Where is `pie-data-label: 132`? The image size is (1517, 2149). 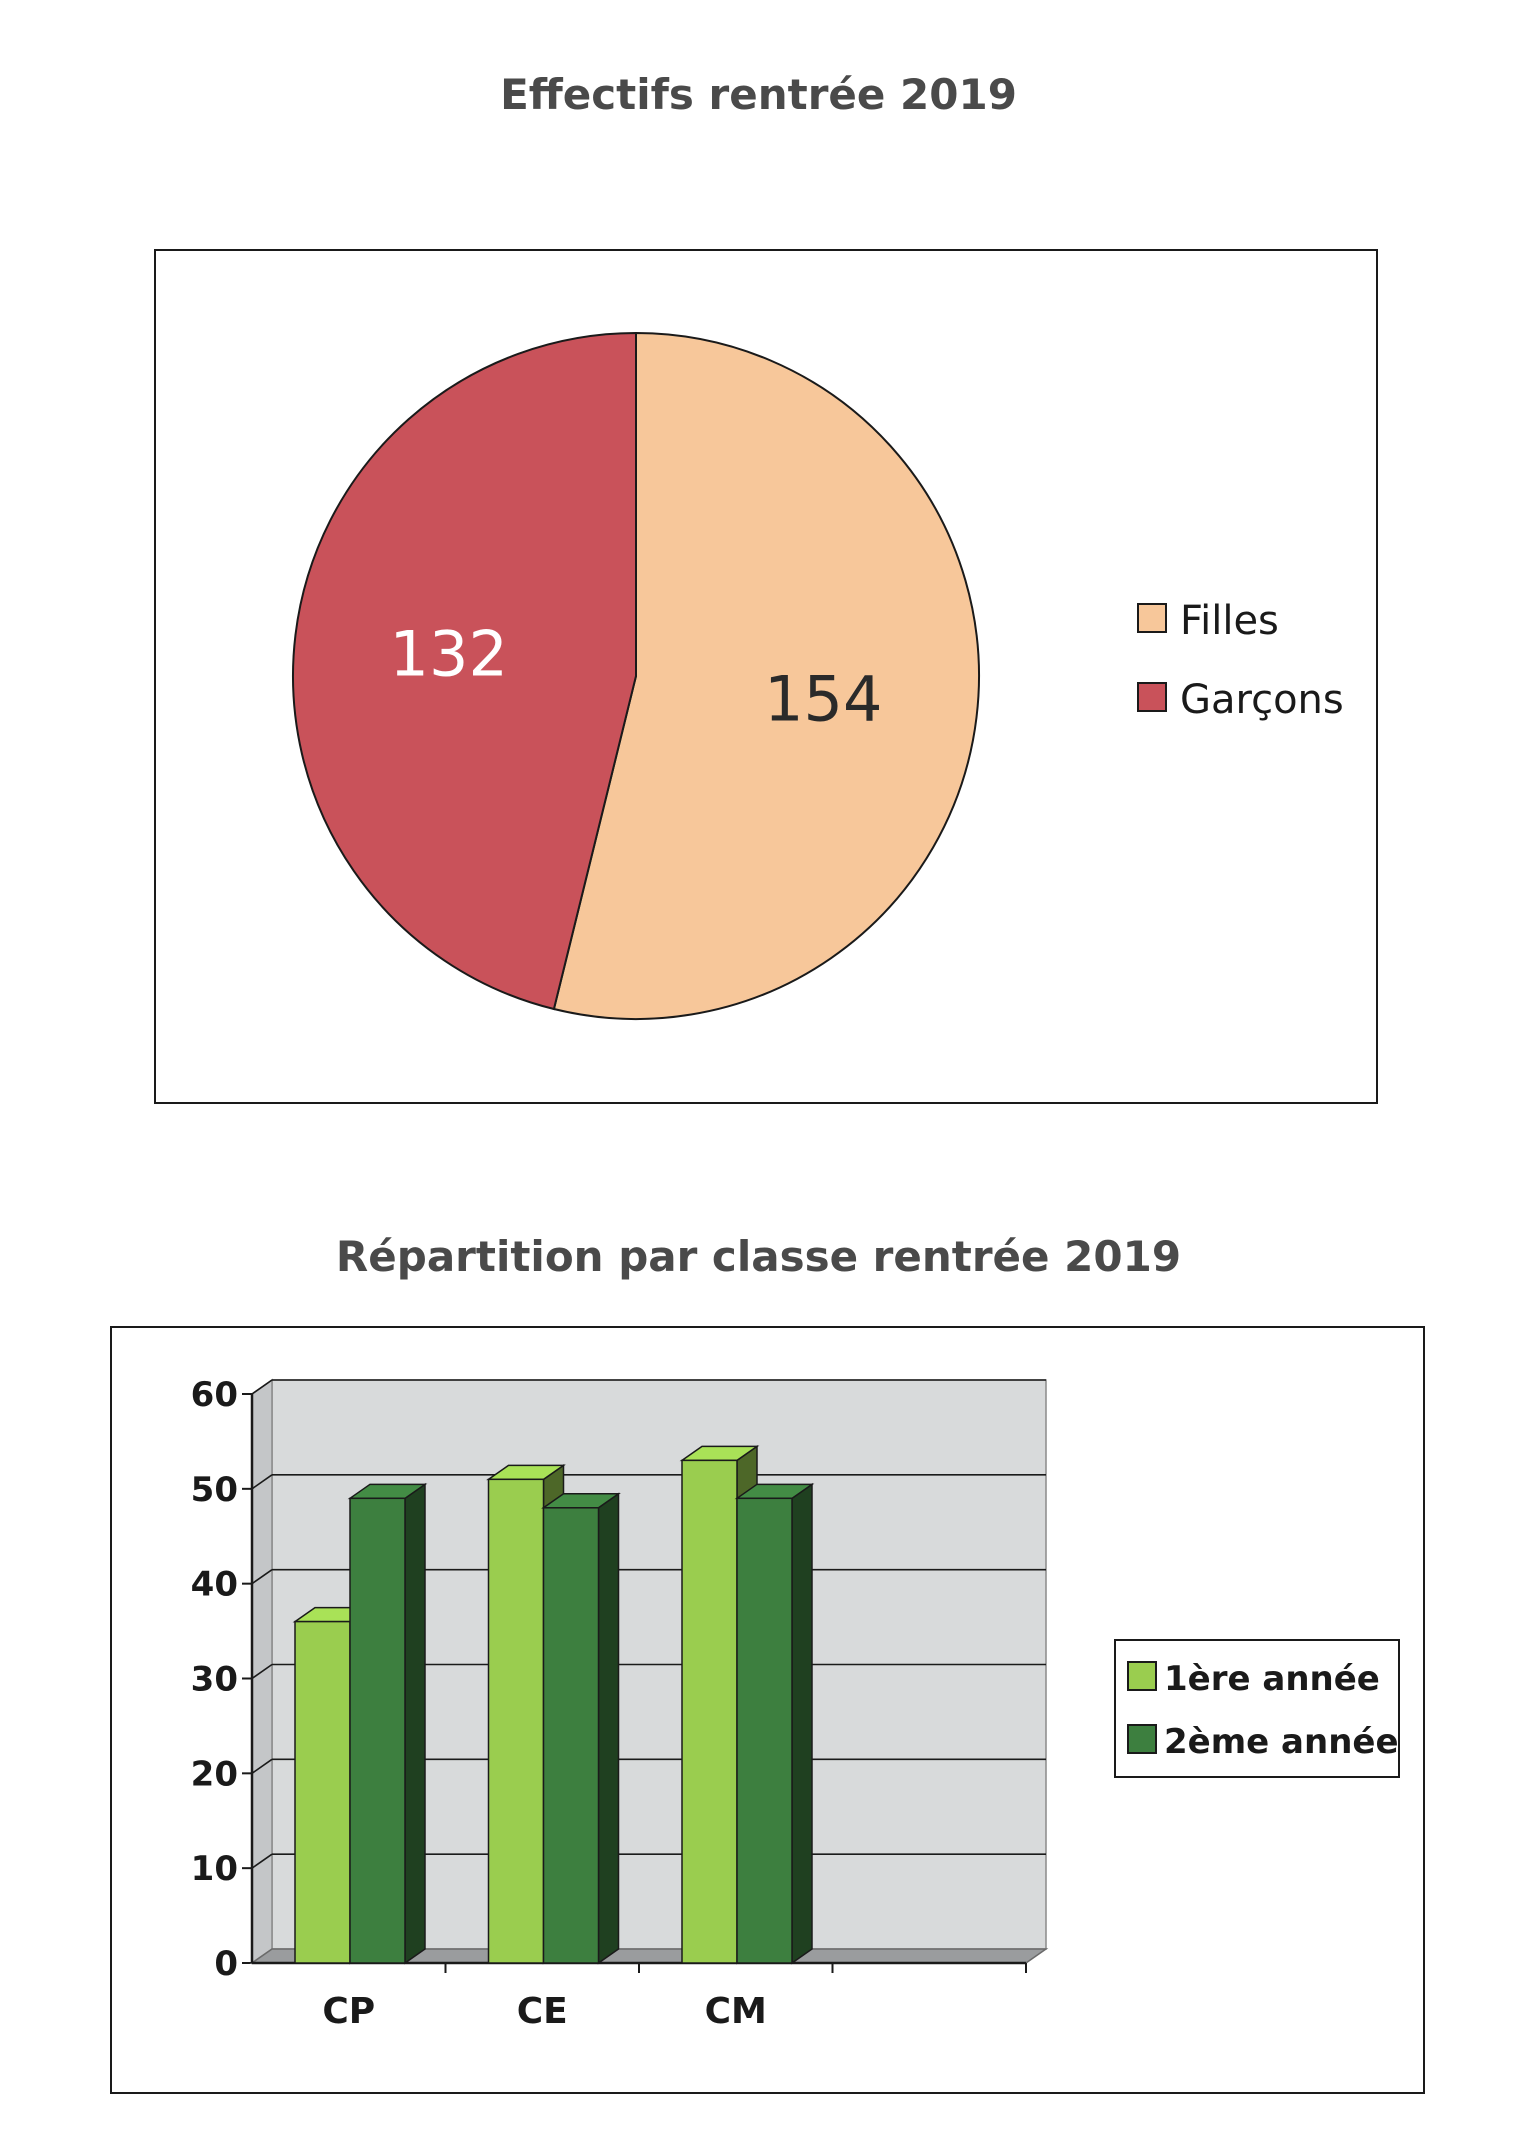
pie-data-label: 132 is located at coordinates (449, 653).